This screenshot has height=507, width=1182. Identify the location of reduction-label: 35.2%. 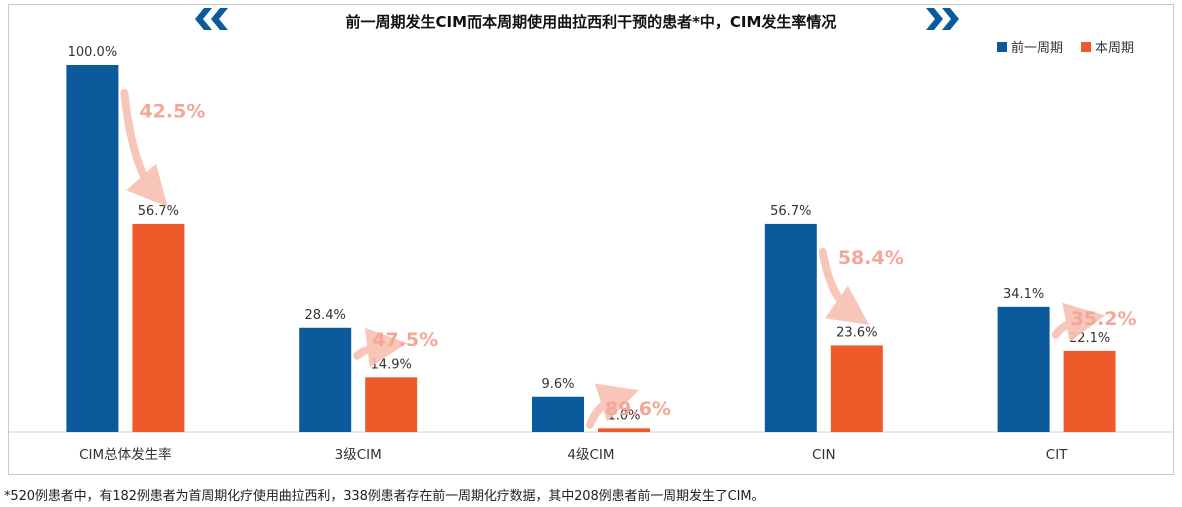
(1104, 319).